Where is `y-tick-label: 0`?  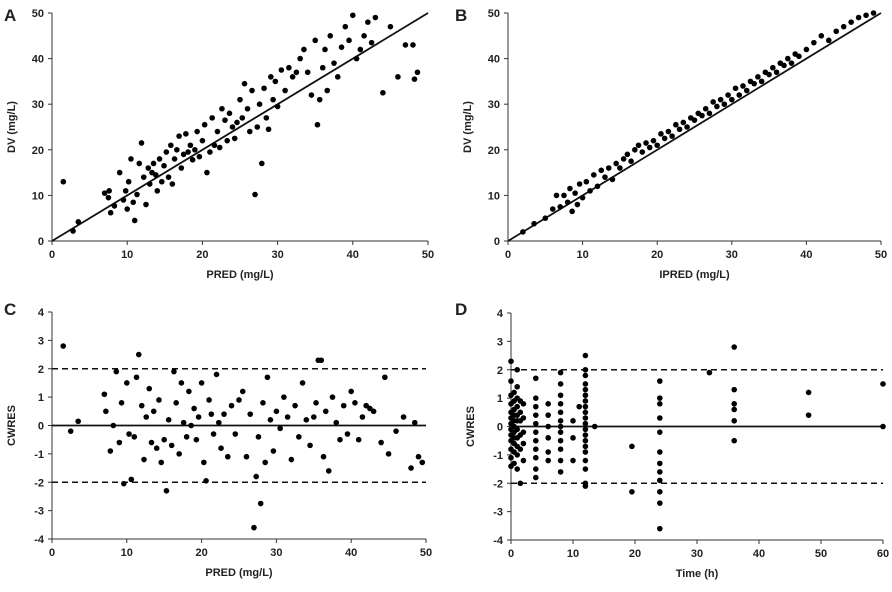
y-tick-label: 0 is located at coordinates (41, 427).